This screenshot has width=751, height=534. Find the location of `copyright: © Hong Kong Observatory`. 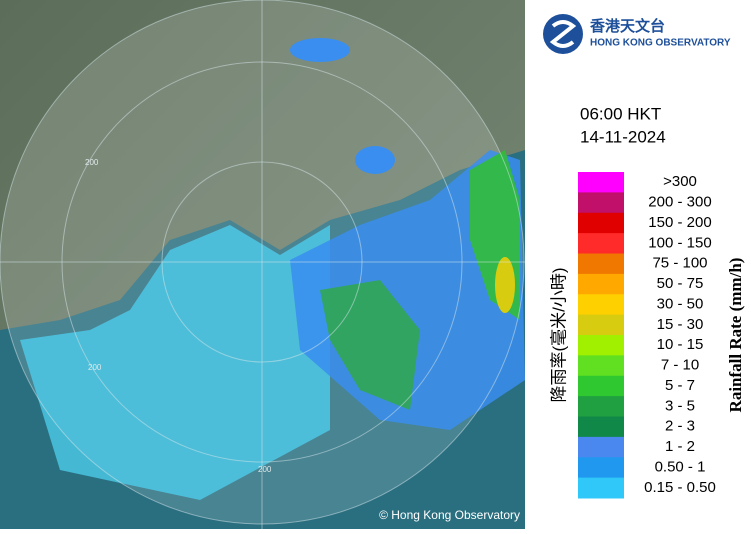

copyright: © Hong Kong Observatory is located at coordinates (449, 515).